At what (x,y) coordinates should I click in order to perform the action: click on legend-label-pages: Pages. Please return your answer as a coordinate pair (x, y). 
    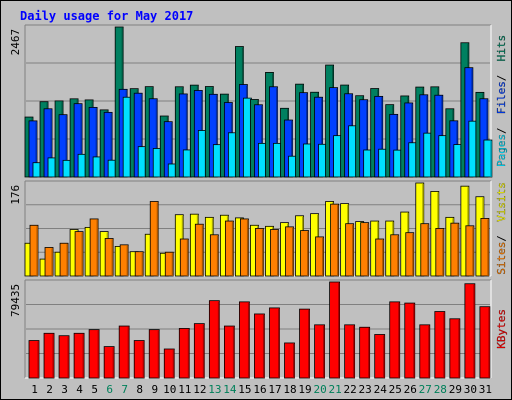
    Looking at the image, I should click on (501, 150).